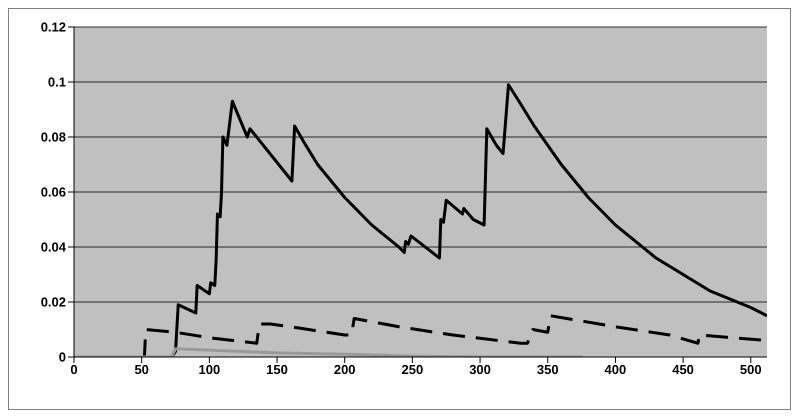  I want to click on y-tick-label: 0.12, so click(53, 27).